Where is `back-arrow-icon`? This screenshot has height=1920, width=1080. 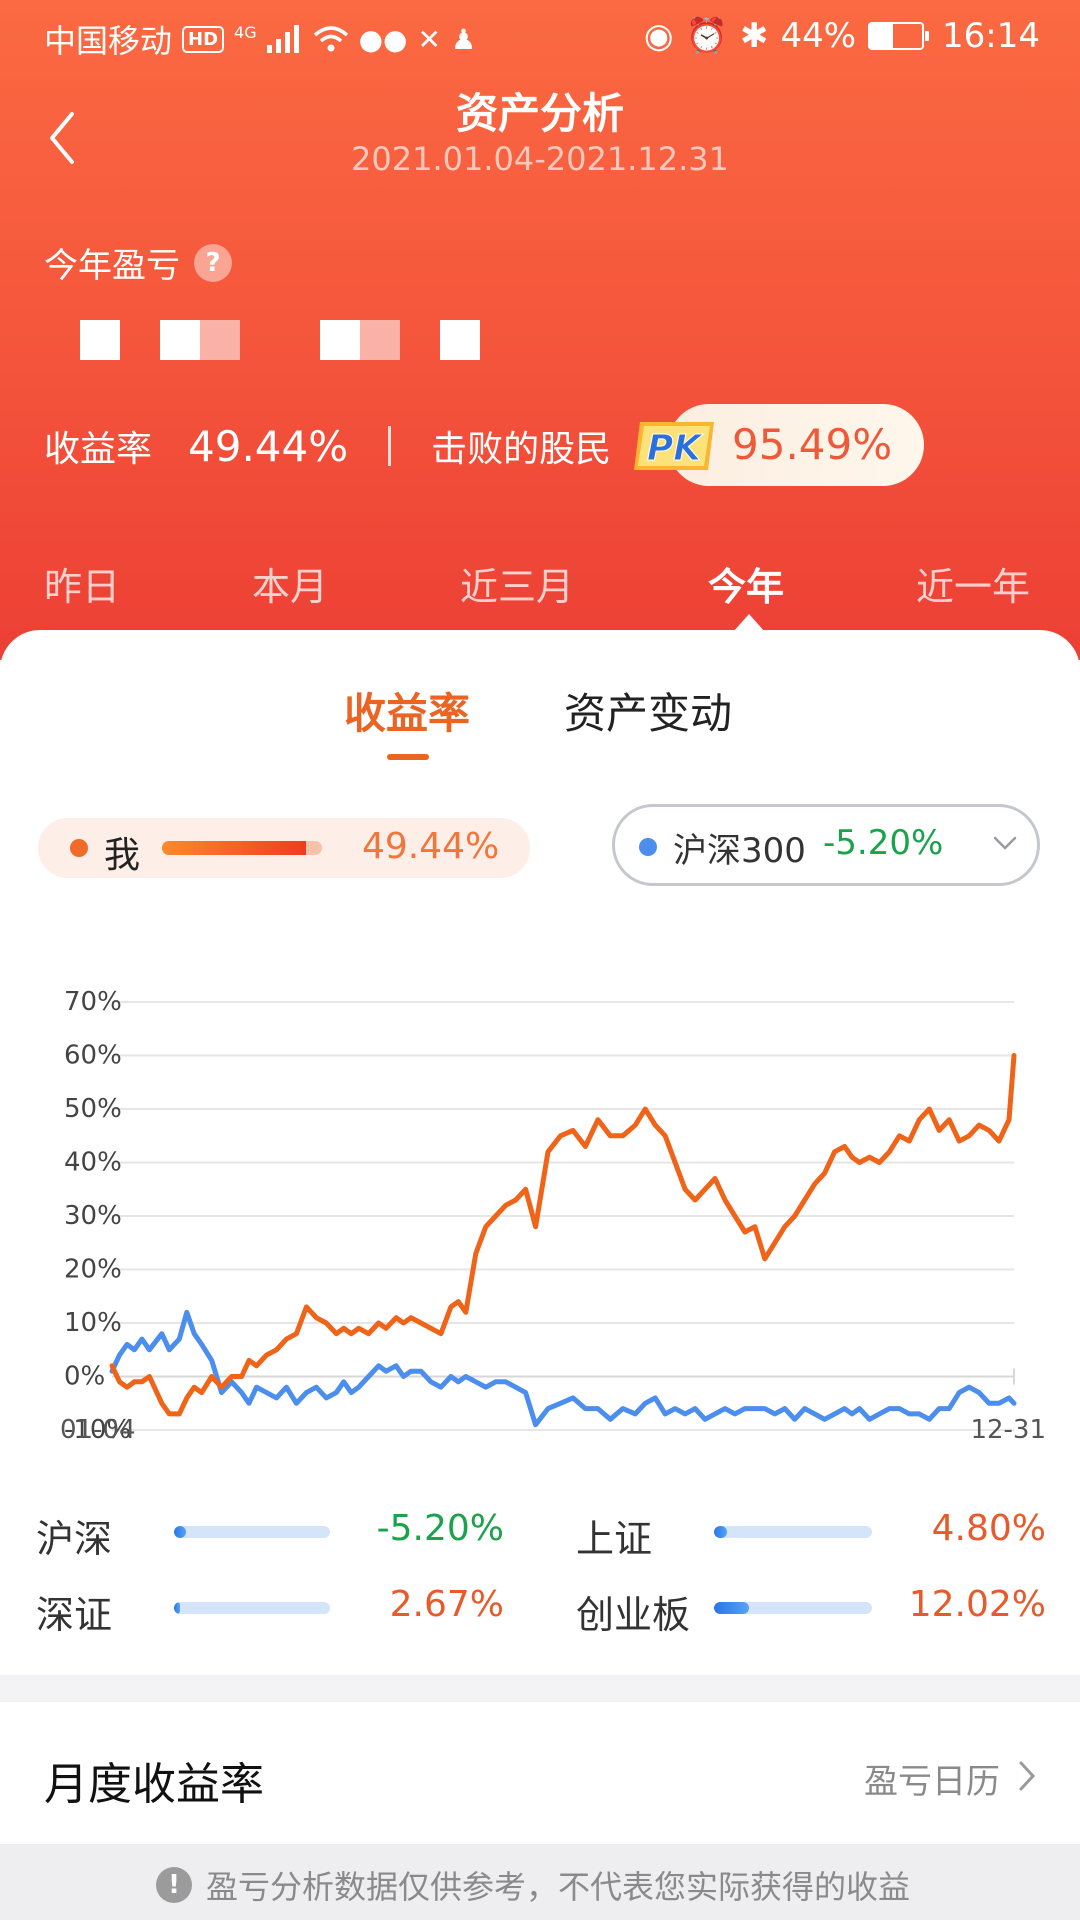 back-arrow-icon is located at coordinates (62, 138).